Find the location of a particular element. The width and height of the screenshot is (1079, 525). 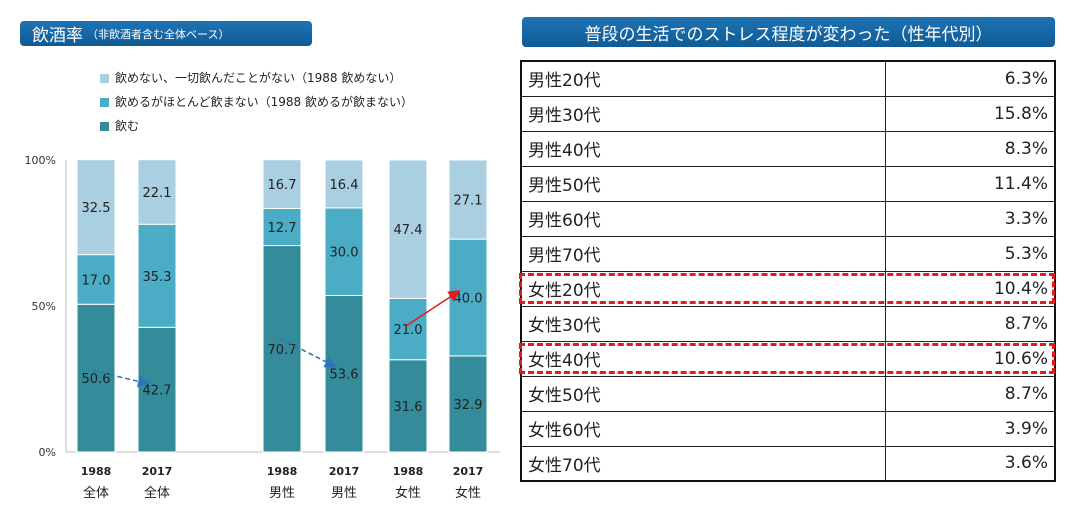

legend-item: 飲めるがほとんど飲まない（1988 飲めるが飲まない） is located at coordinates (256, 102).